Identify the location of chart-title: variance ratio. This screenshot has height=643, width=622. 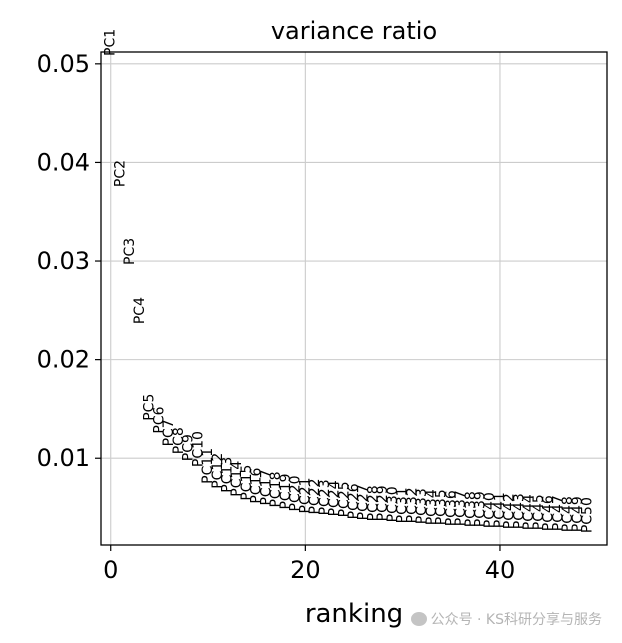
(354, 31).